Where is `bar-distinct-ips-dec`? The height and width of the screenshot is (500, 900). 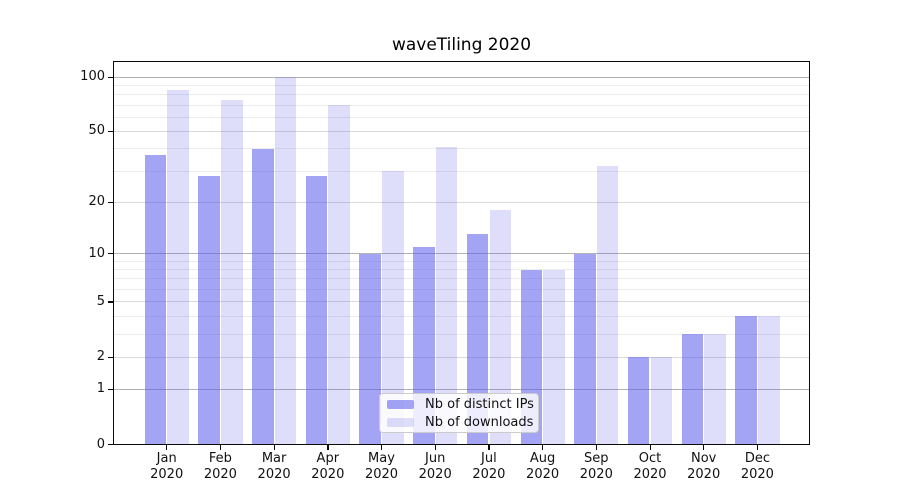
bar-distinct-ips-dec is located at coordinates (746, 380).